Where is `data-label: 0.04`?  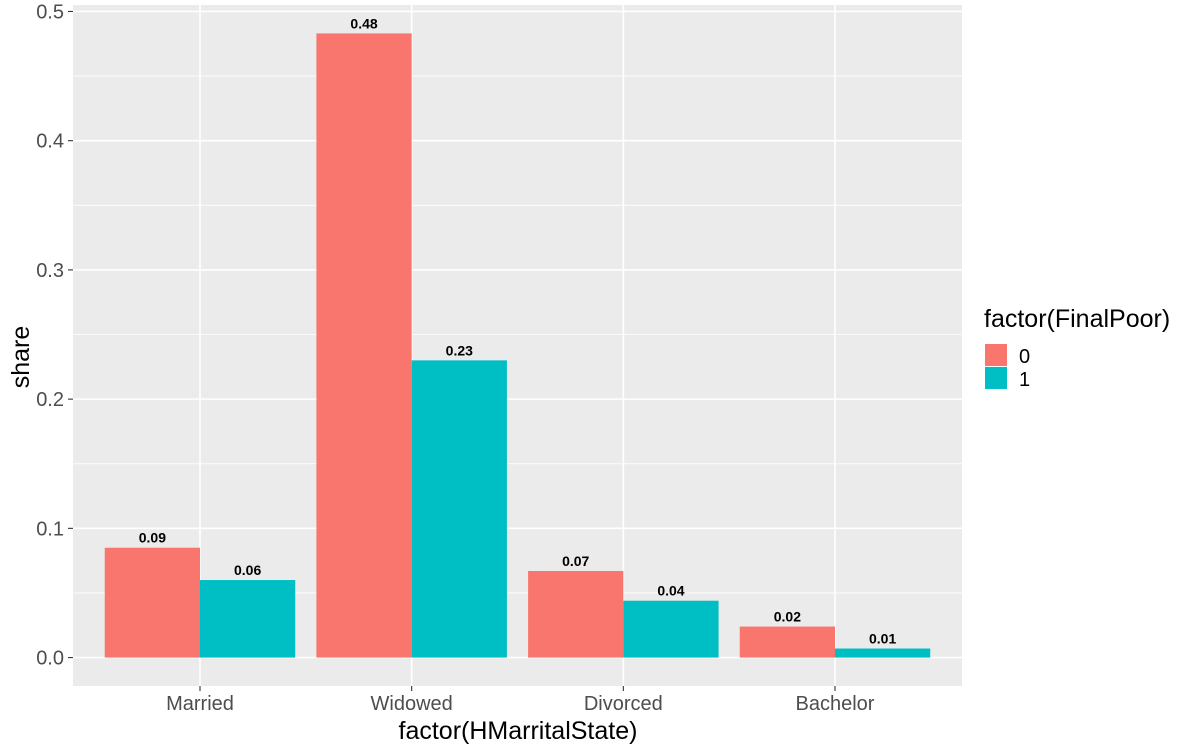
data-label: 0.04 is located at coordinates (670, 591).